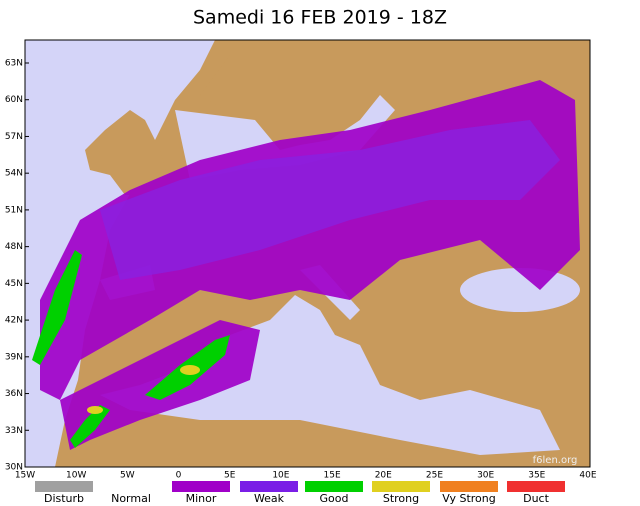  Describe the element at coordinates (76, 476) in the screenshot. I see `longitude-label: 10W` at that location.